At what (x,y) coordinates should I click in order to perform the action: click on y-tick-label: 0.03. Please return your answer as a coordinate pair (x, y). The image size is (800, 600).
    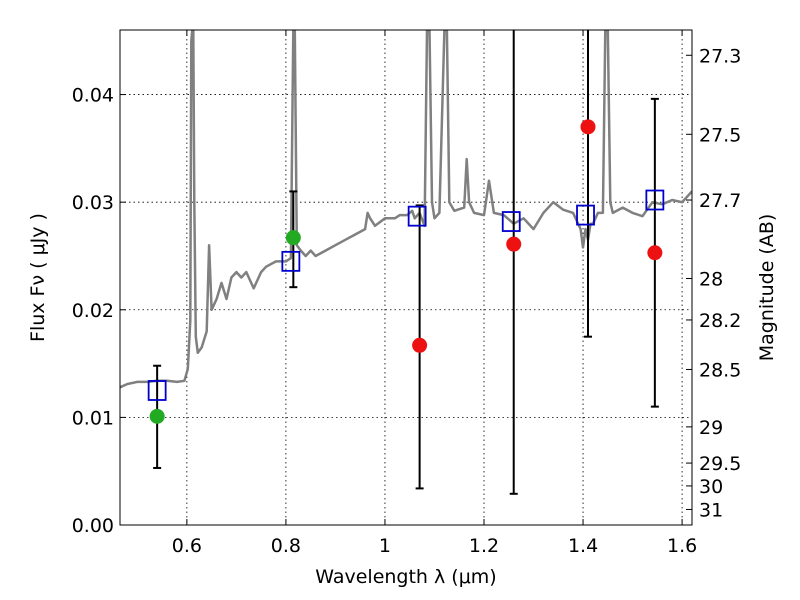
    Looking at the image, I should click on (93, 203).